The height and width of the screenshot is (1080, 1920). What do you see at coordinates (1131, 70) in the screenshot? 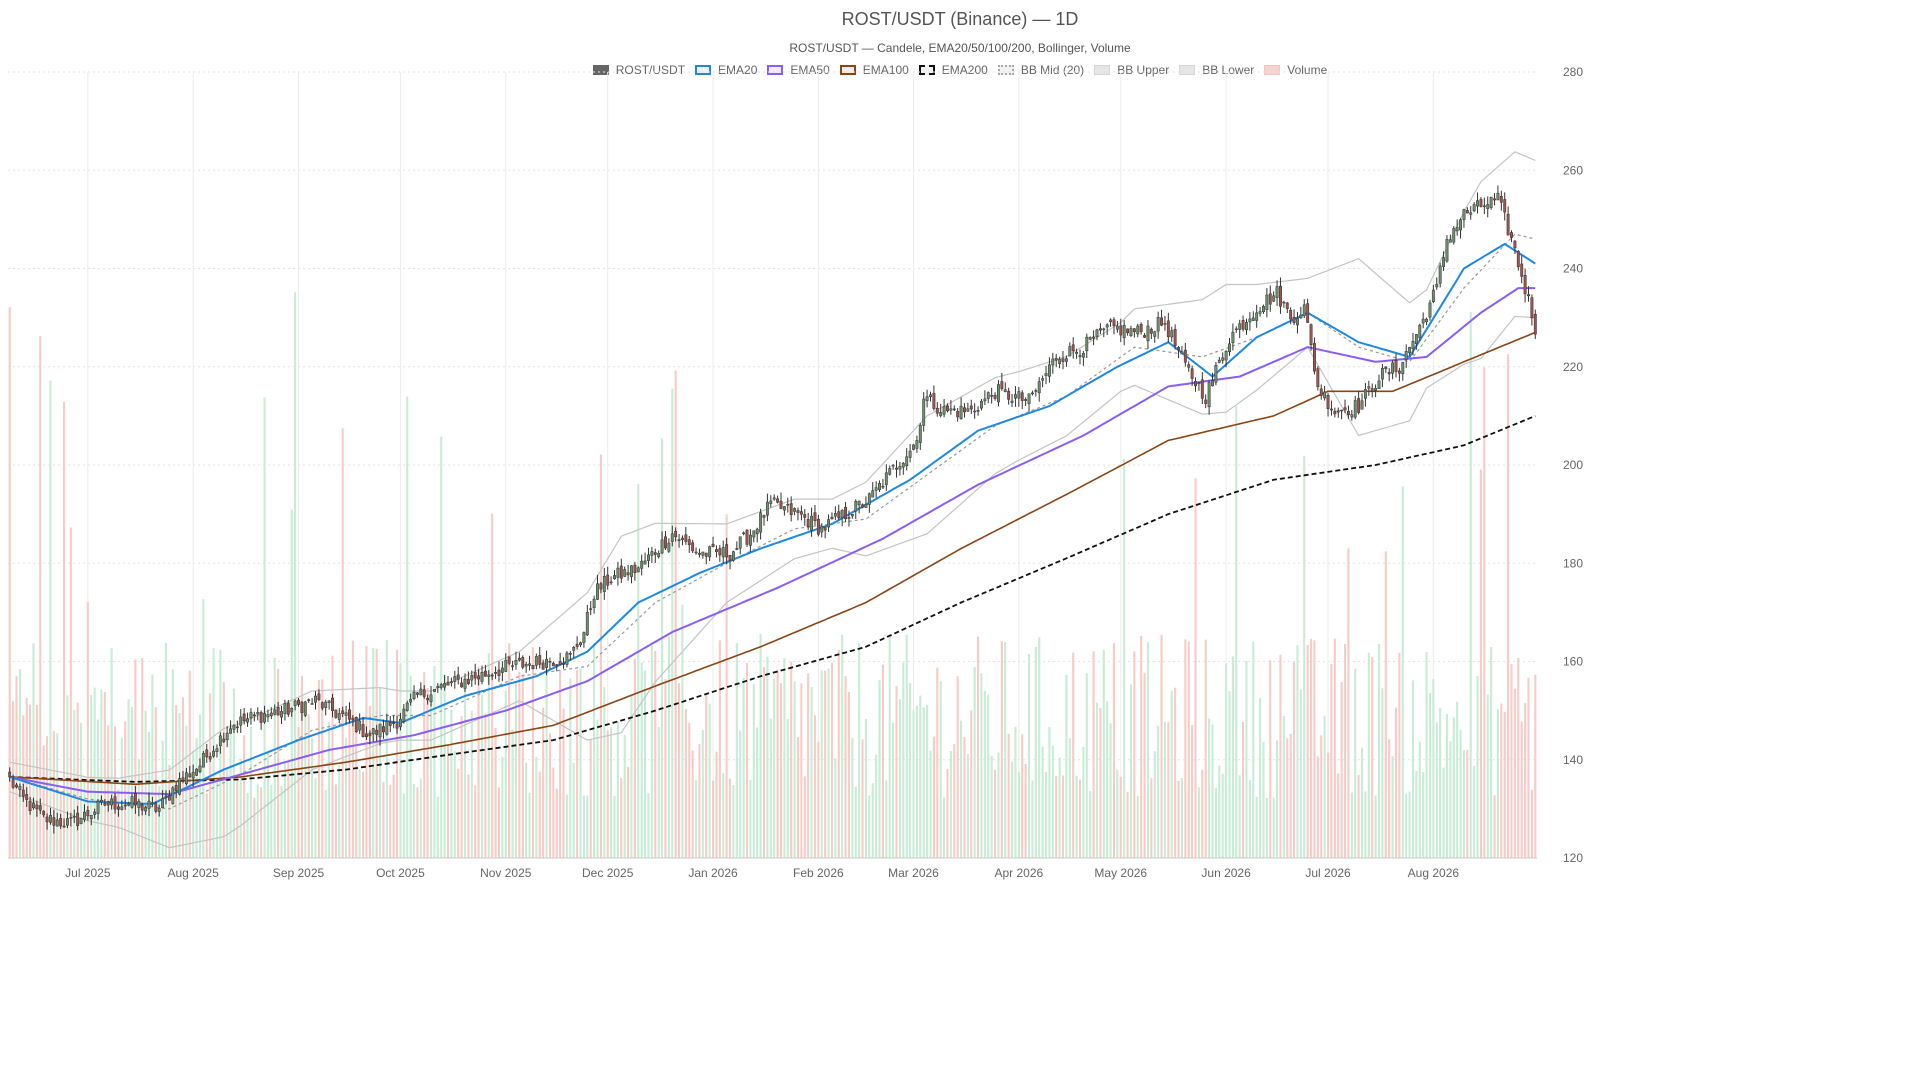
I see `legend-item-6: BB Upper` at bounding box center [1131, 70].